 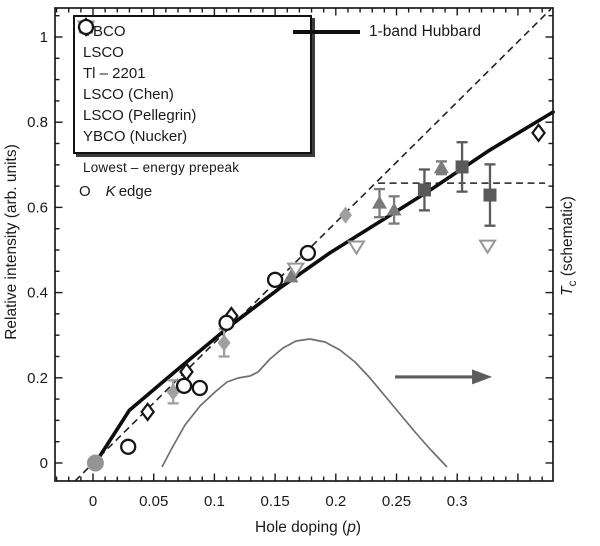 I want to click on legend-item-label: YBCO (Nucker), so click(x=135, y=136).